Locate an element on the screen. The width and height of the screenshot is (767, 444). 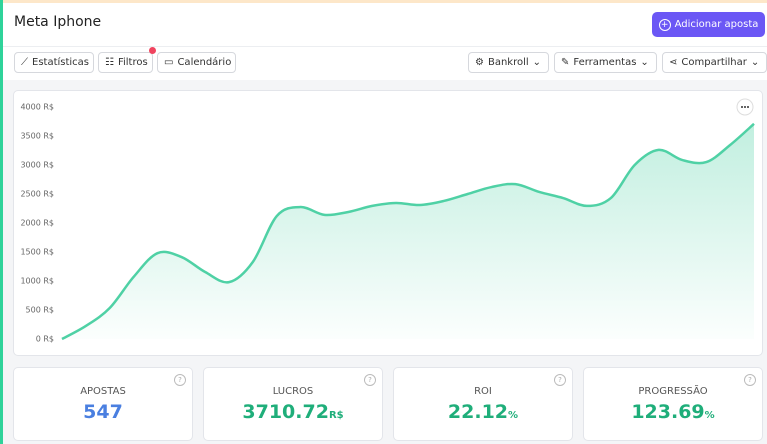
stat-value: 22.12% is located at coordinates (483, 412).